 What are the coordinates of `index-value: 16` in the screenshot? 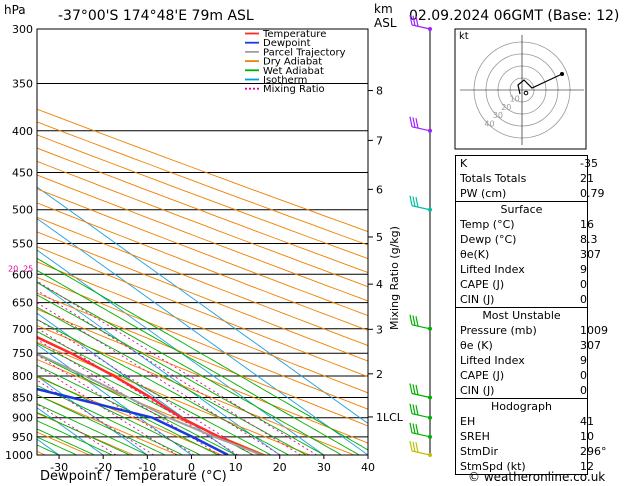 It's located at (587, 224).